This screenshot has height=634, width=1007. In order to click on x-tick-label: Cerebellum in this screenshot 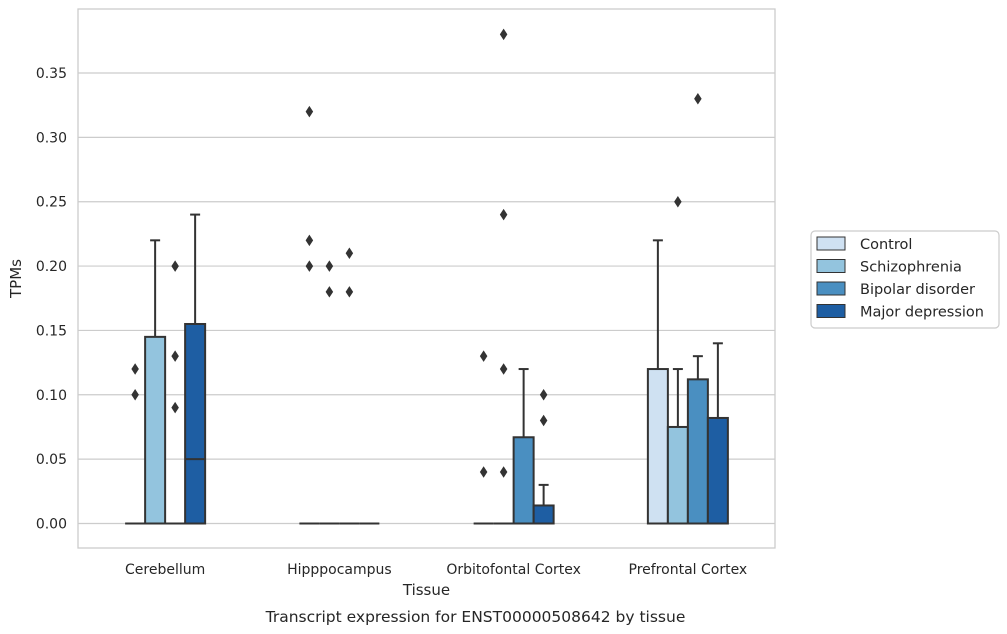, I will do `click(165, 570)`.